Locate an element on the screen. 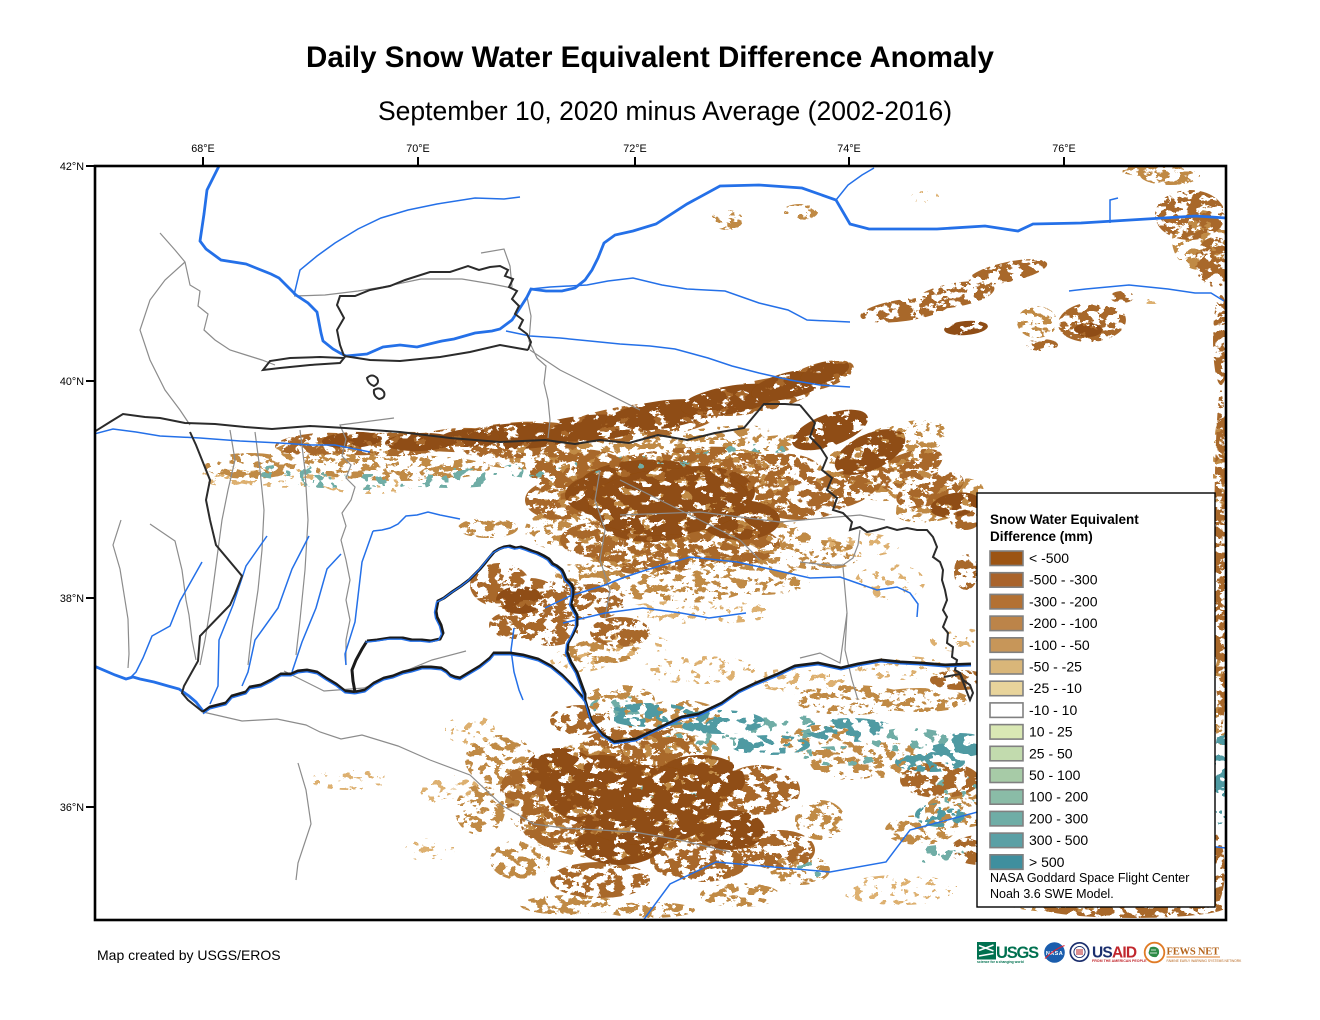 The height and width of the screenshot is (1020, 1320). svg-text: 100 - 200 is located at coordinates (1058, 797).